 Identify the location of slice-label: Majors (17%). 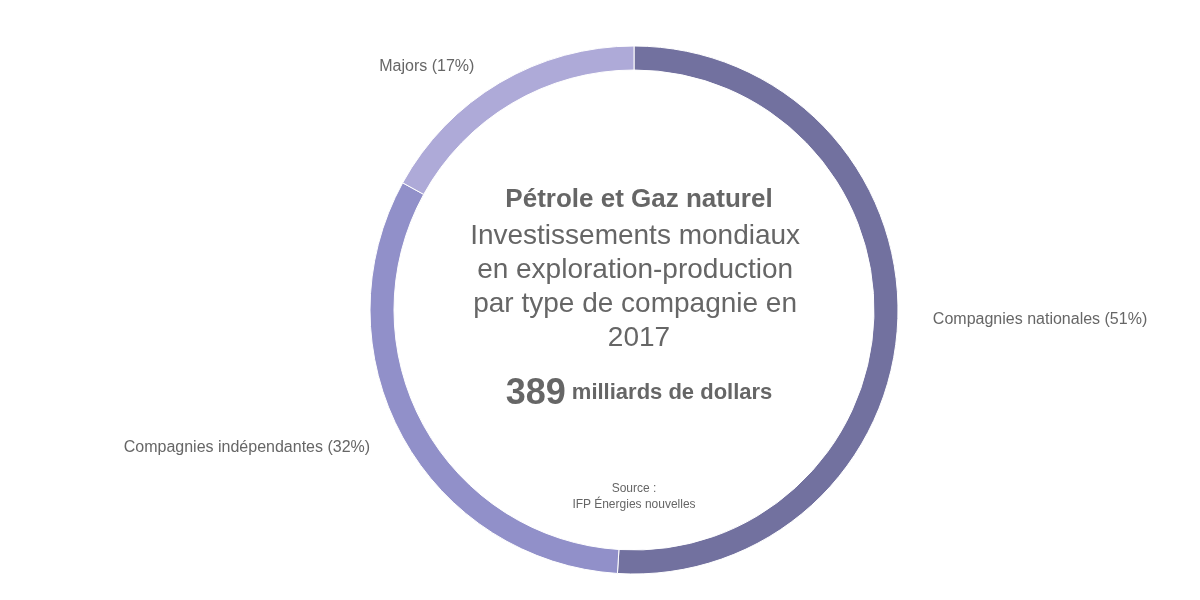
(427, 66).